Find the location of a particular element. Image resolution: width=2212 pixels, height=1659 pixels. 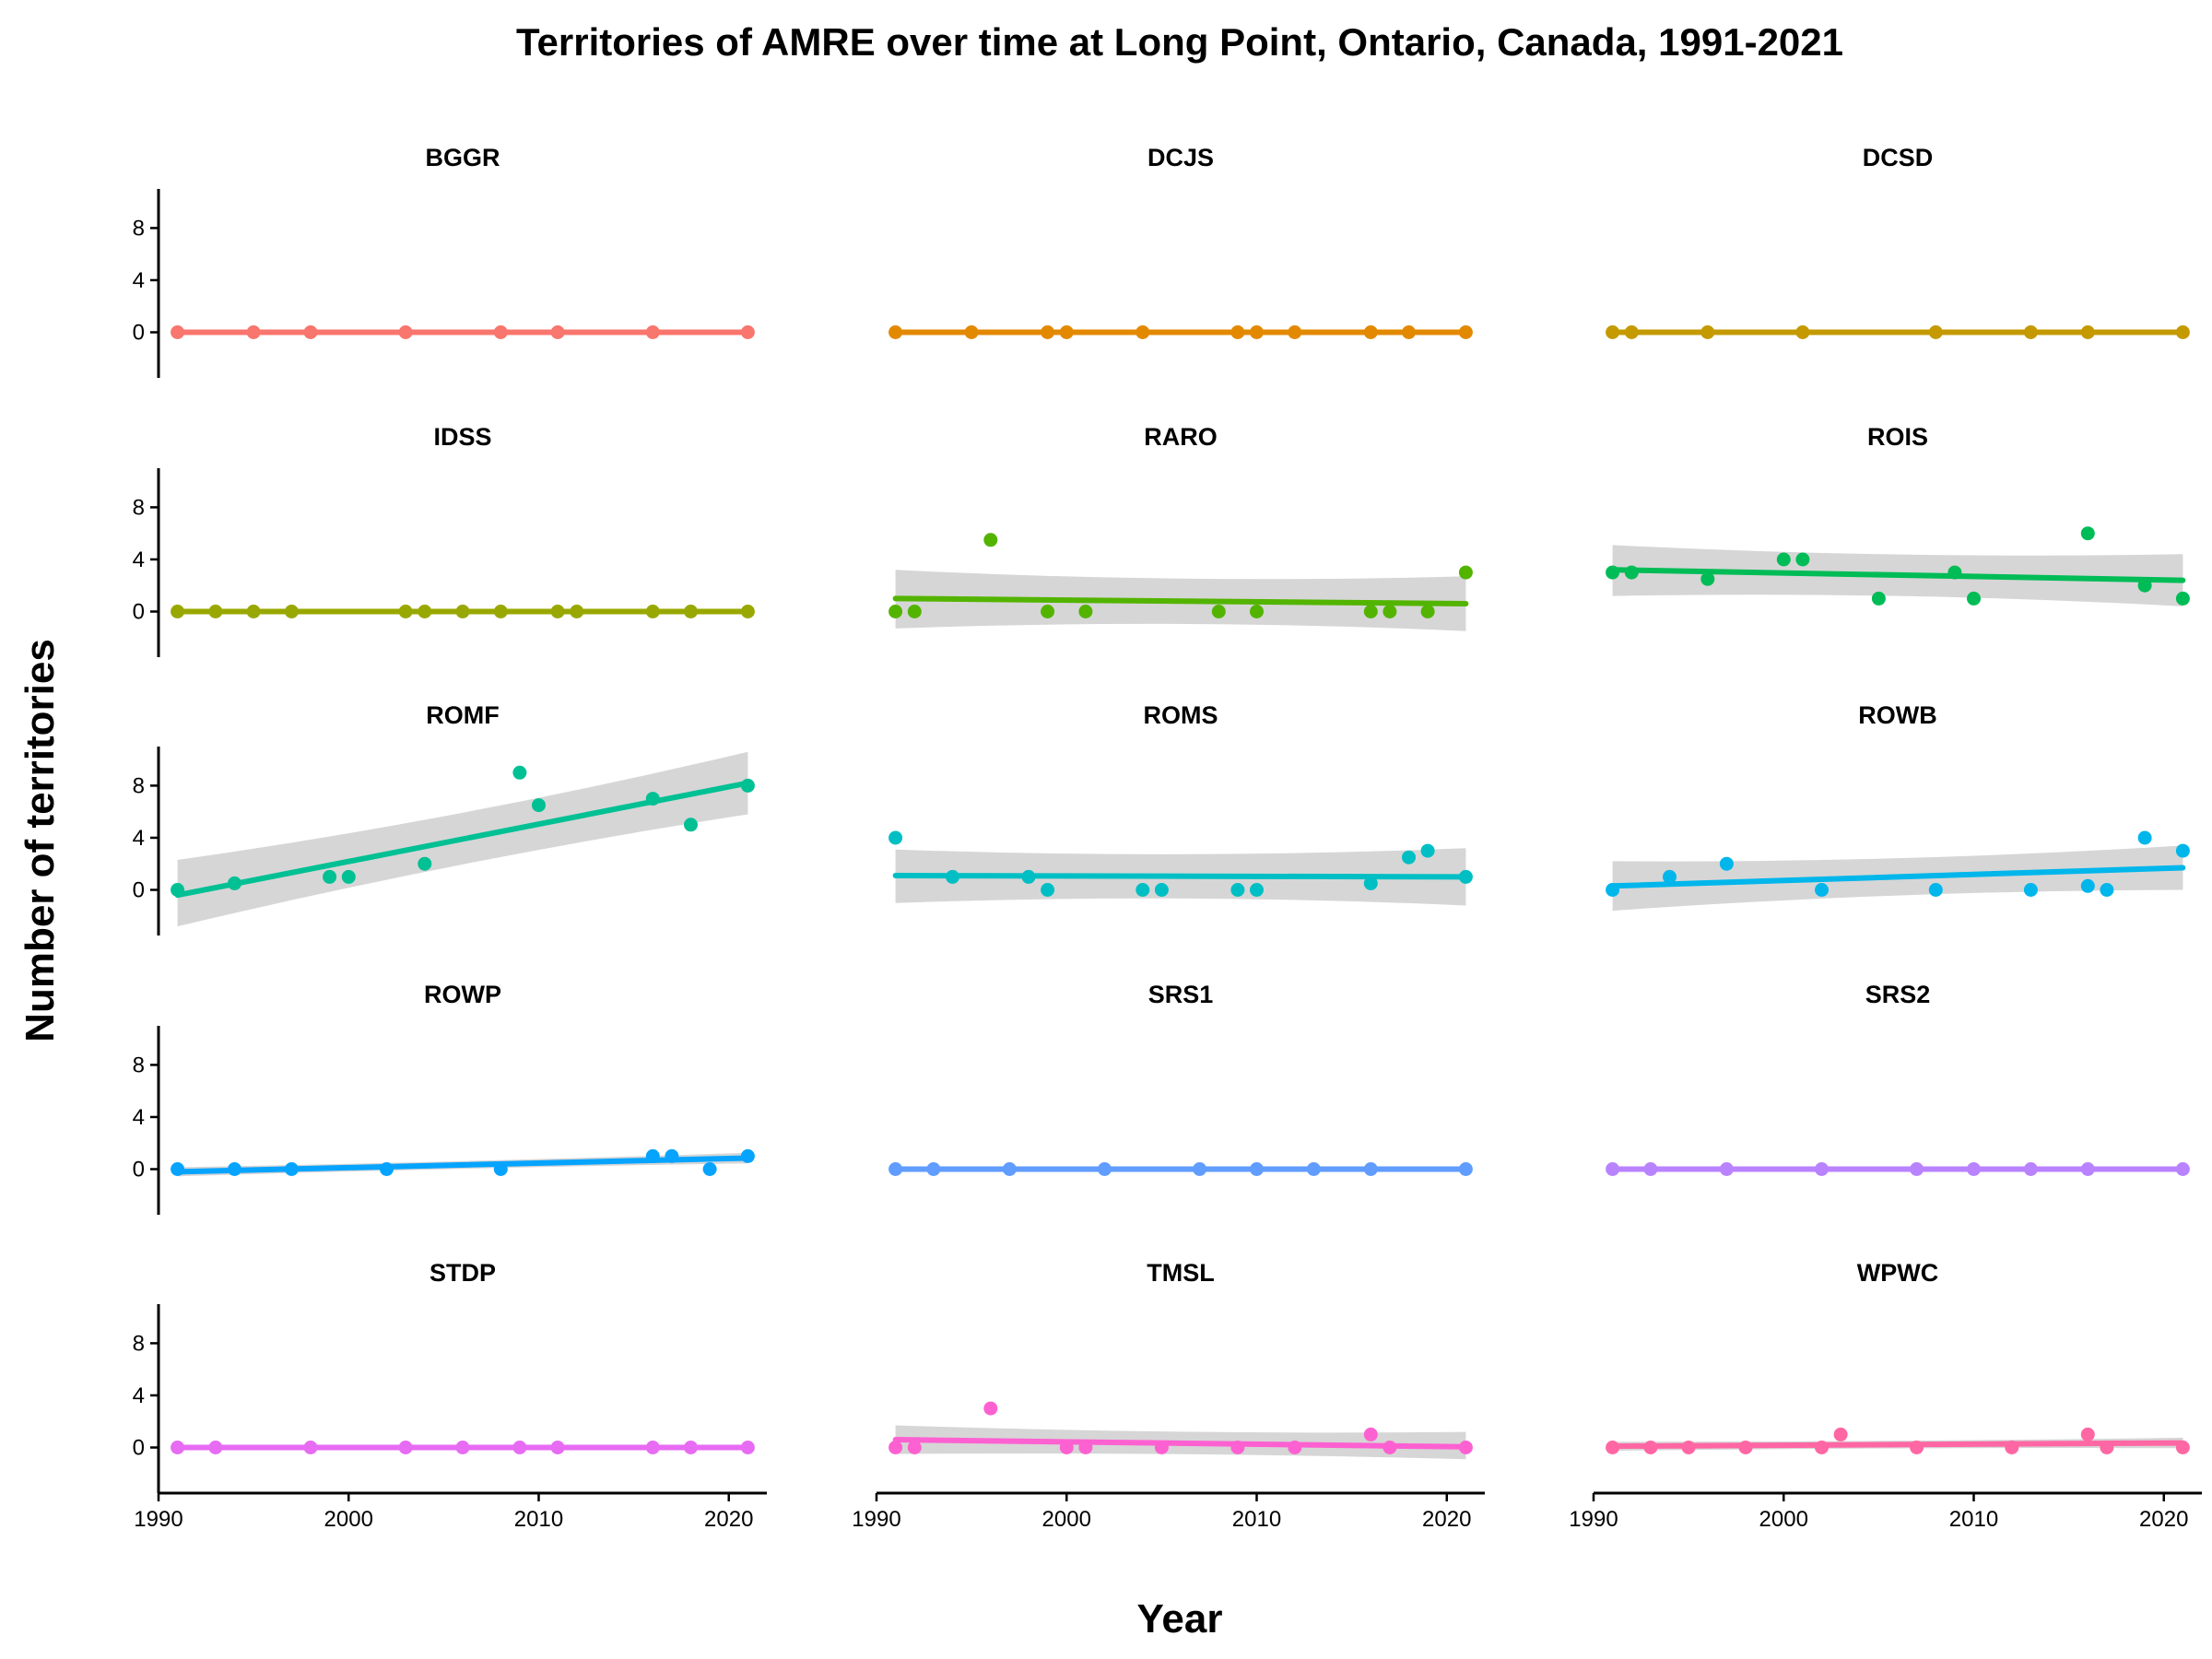

panel-romf: ROMF 0 4 8 is located at coordinates (444, 818).